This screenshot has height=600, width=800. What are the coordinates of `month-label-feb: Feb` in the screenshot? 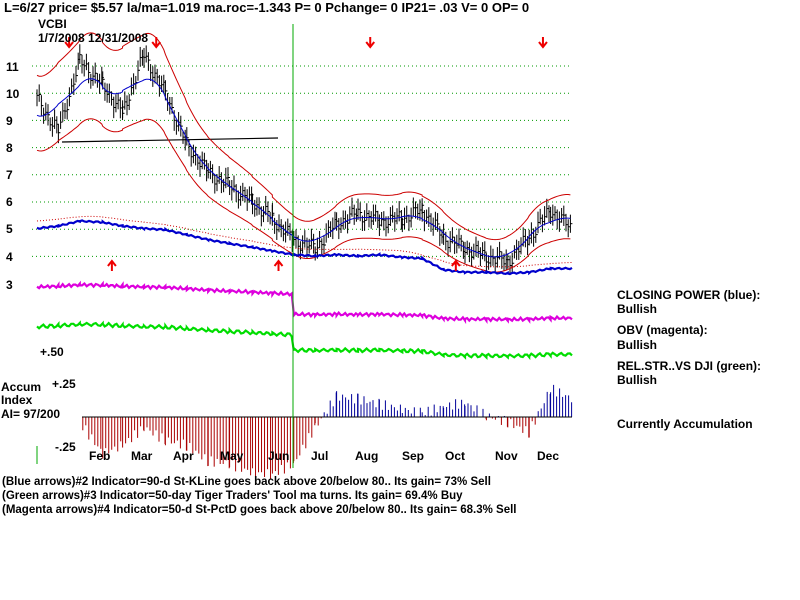 It's located at (100, 456).